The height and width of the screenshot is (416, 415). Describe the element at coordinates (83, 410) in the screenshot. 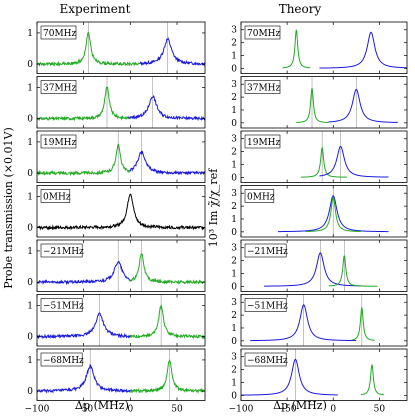

I see `x-tick-label: −50` at that location.